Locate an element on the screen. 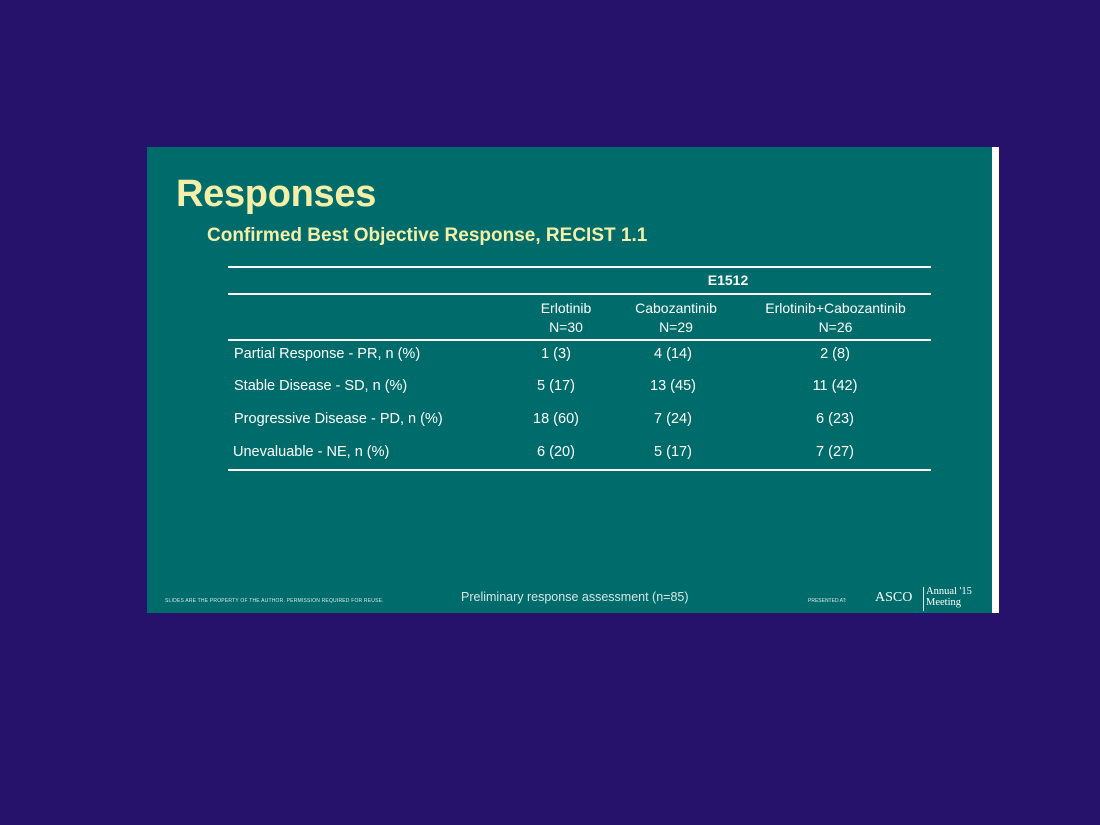 This screenshot has height=825, width=1100. meeting-line-1: Annual '15 is located at coordinates (949, 591).